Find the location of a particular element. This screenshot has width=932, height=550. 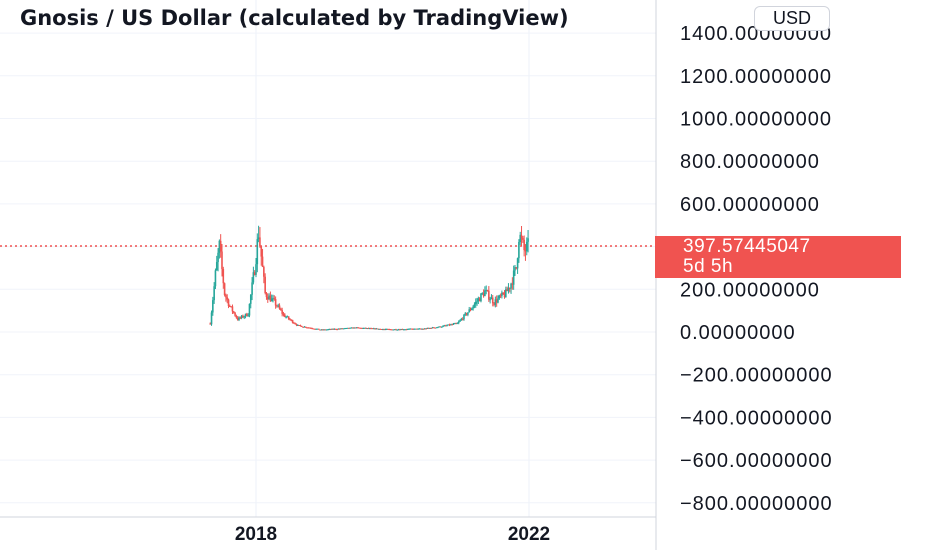

y-tick-label: −400.00000000 is located at coordinates (756, 418).